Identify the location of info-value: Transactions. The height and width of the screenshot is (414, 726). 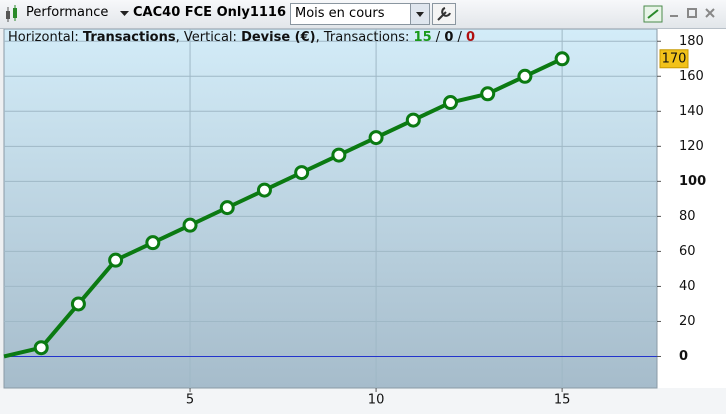
(129, 37).